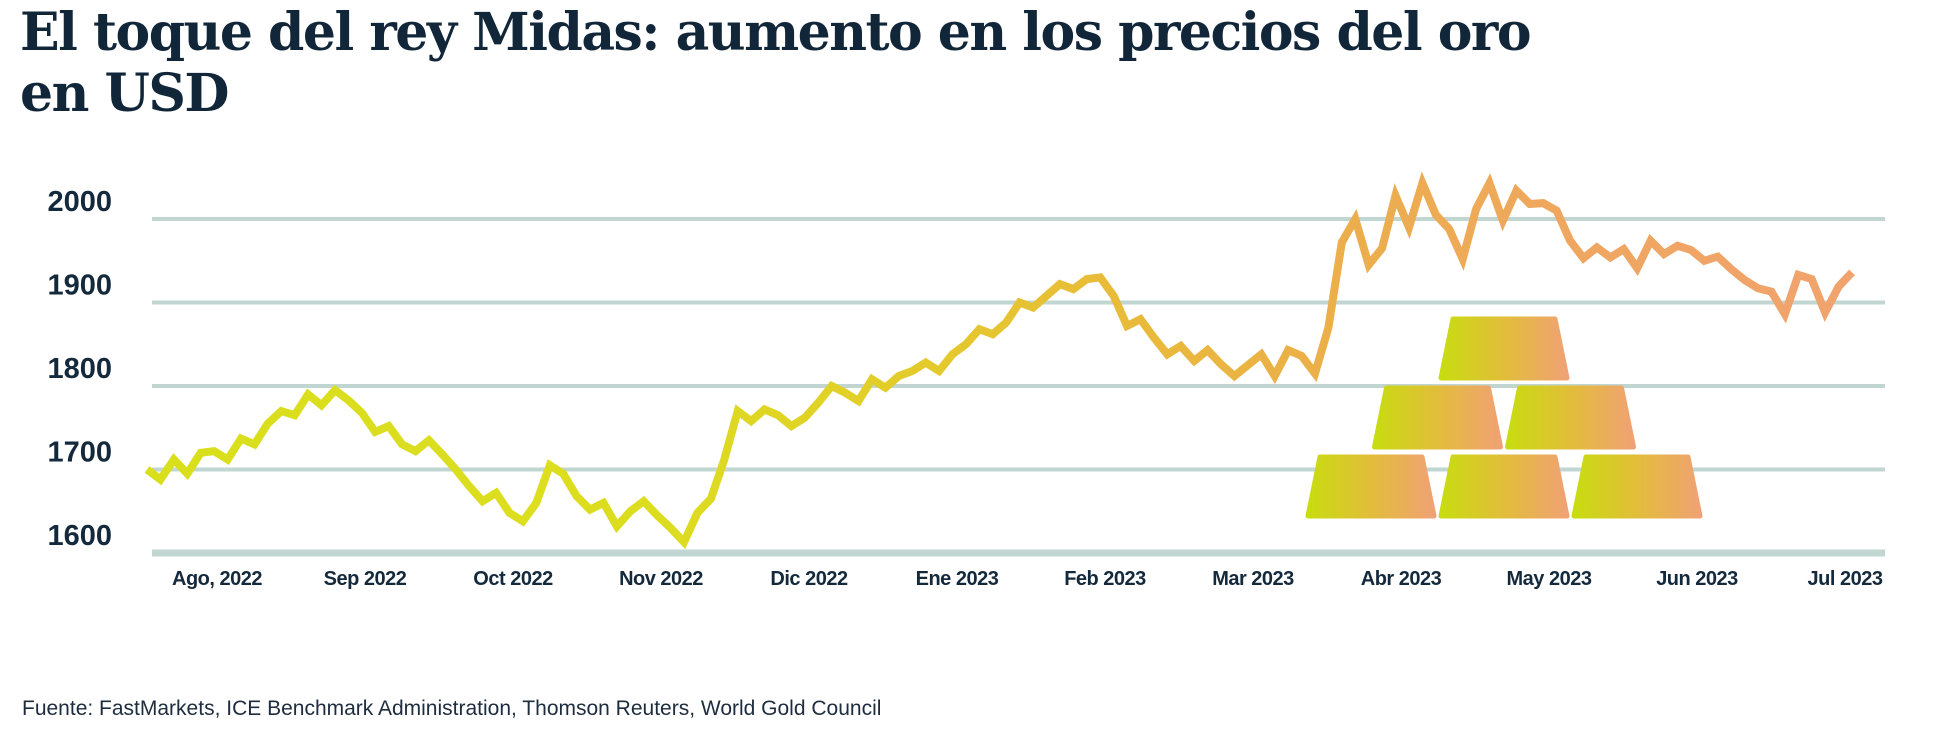 This screenshot has width=1940, height=755. Describe the element at coordinates (125, 94) in the screenshot. I see `chart-title-line2: en USD` at that location.